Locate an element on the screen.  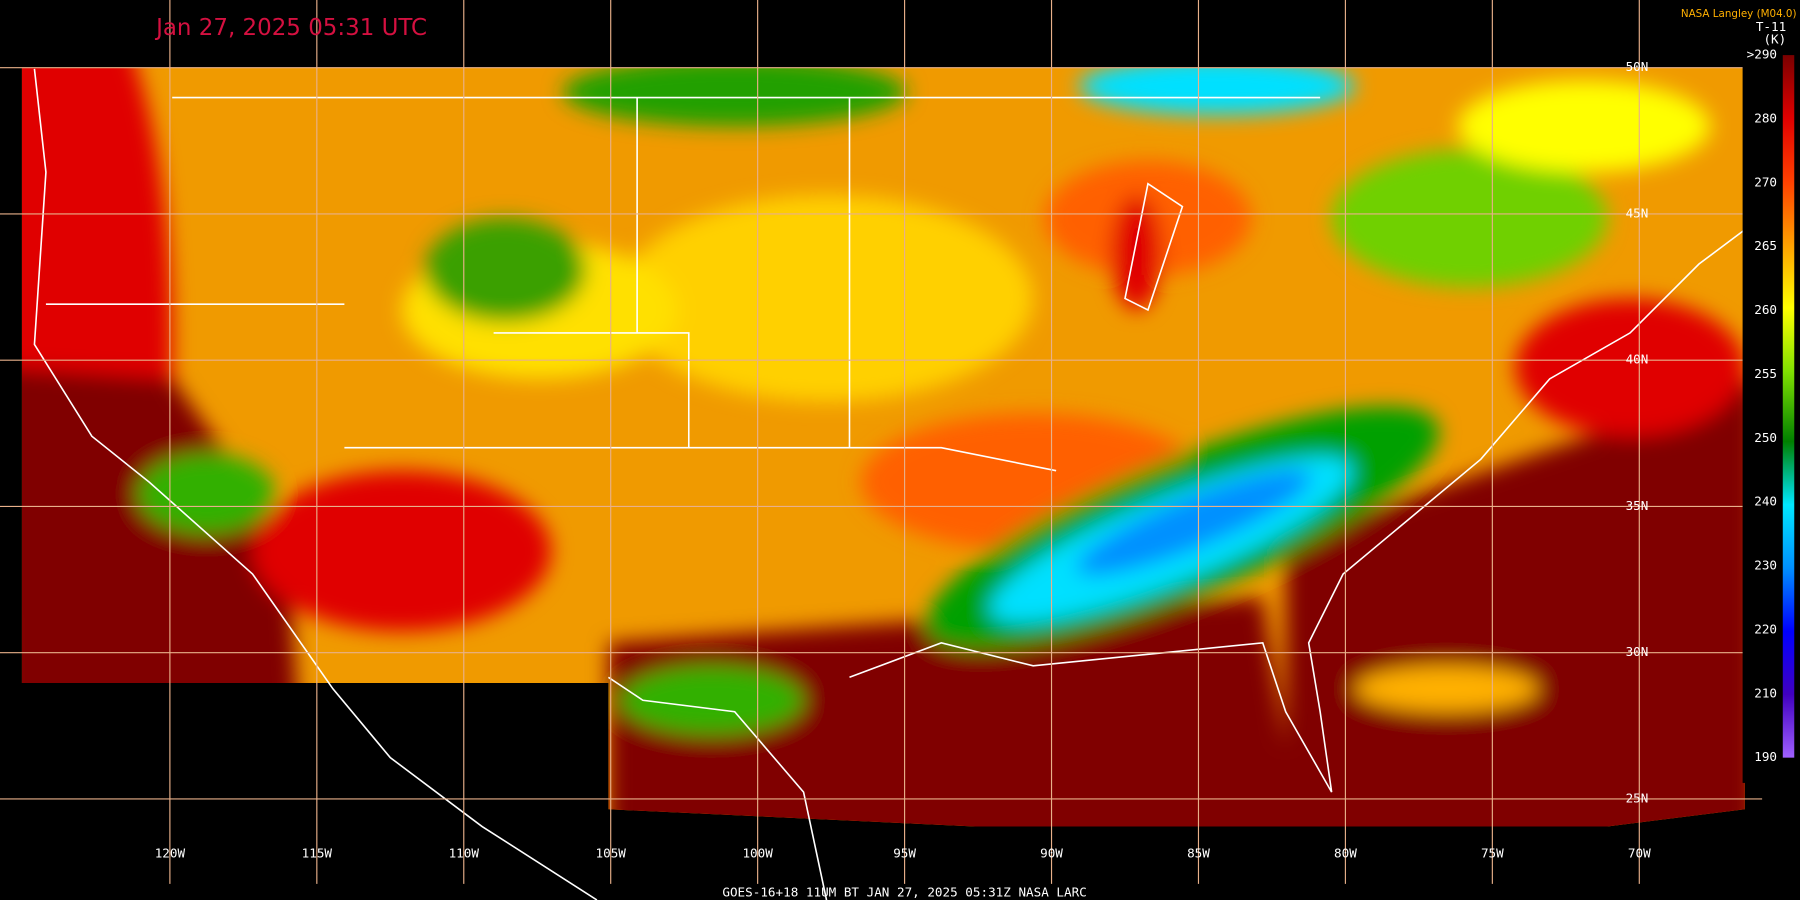
colorbar-label: 280 is located at coordinates (1765, 117).